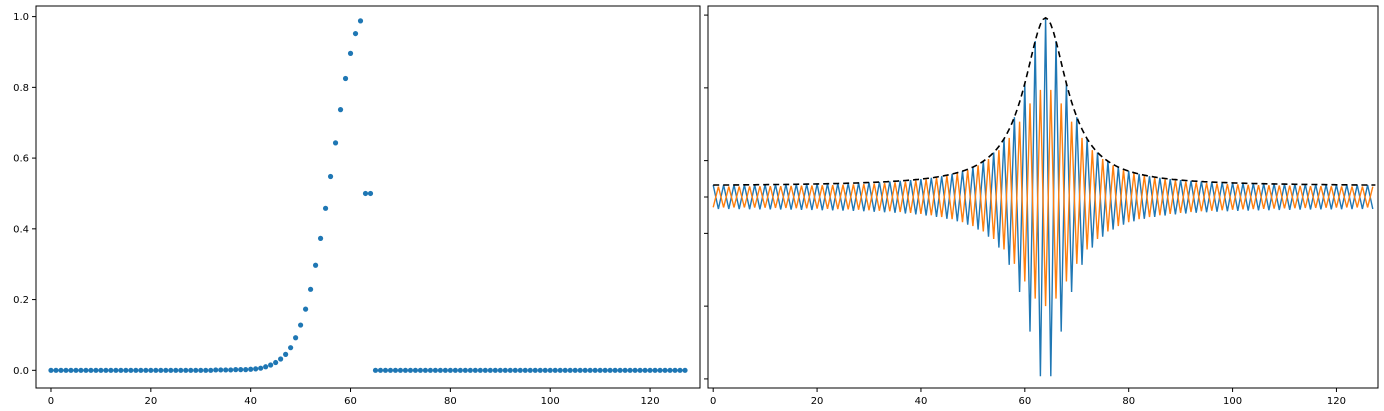  Describe the element at coordinates (550, 401) in the screenshot. I see `left-xtick-label-5: 100` at that location.